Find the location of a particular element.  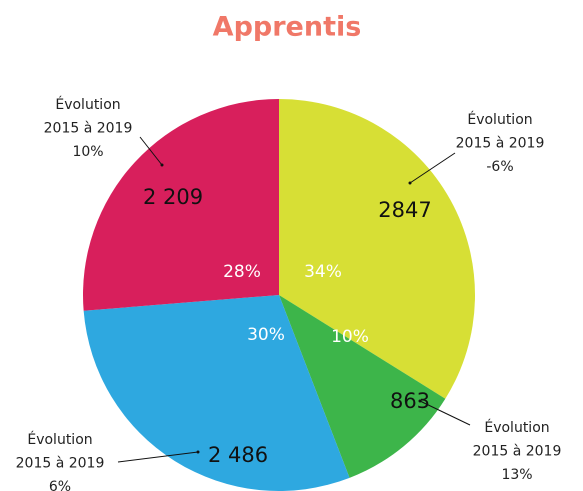

percent-label: 10% is located at coordinates (350, 337).